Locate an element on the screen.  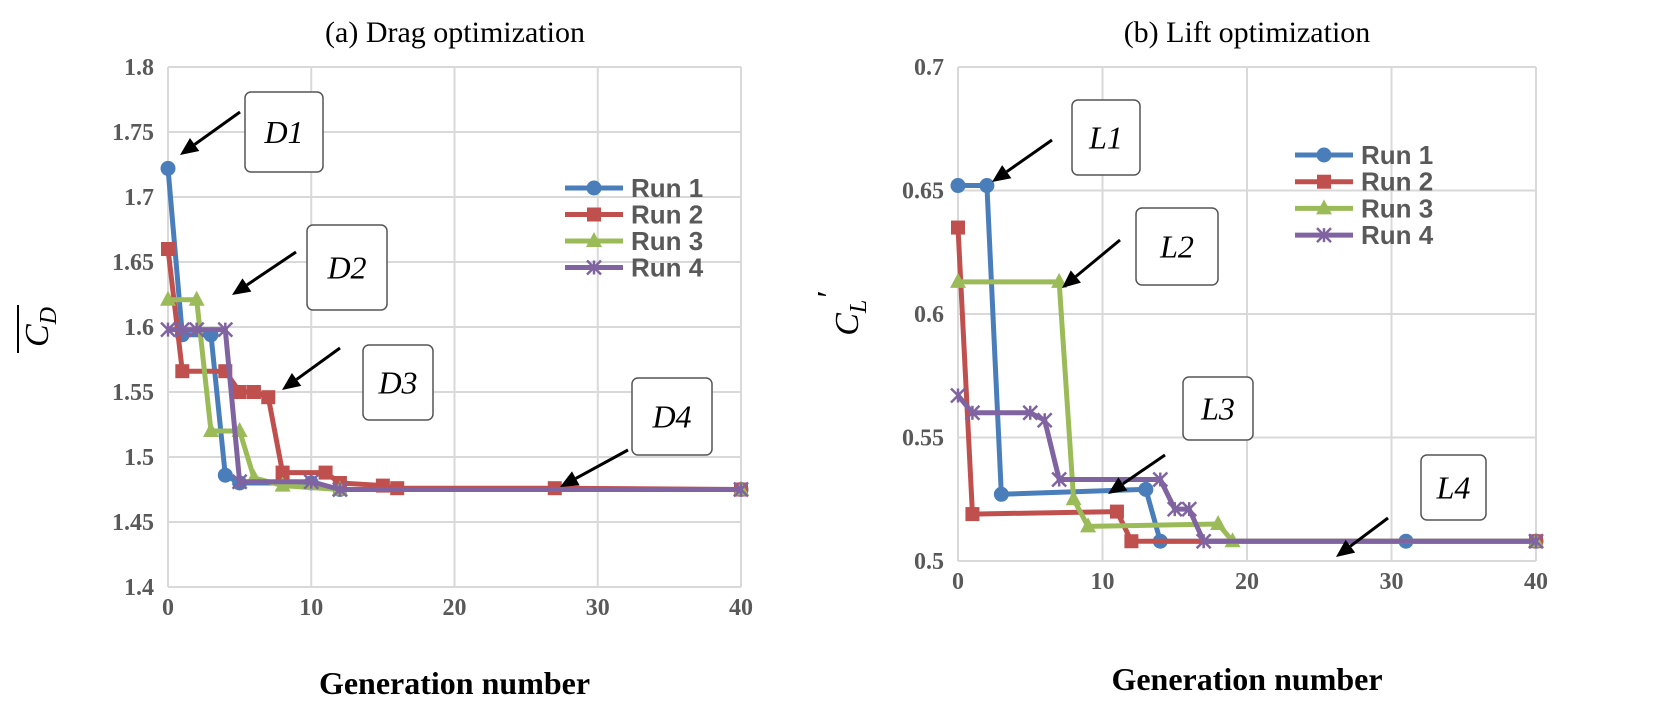
y-axis-label-sub: L is located at coordinates (859, 307).